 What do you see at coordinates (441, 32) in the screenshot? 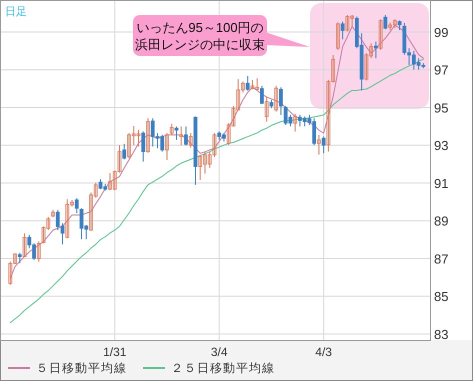
I see `y-tick-label: 99` at bounding box center [441, 32].